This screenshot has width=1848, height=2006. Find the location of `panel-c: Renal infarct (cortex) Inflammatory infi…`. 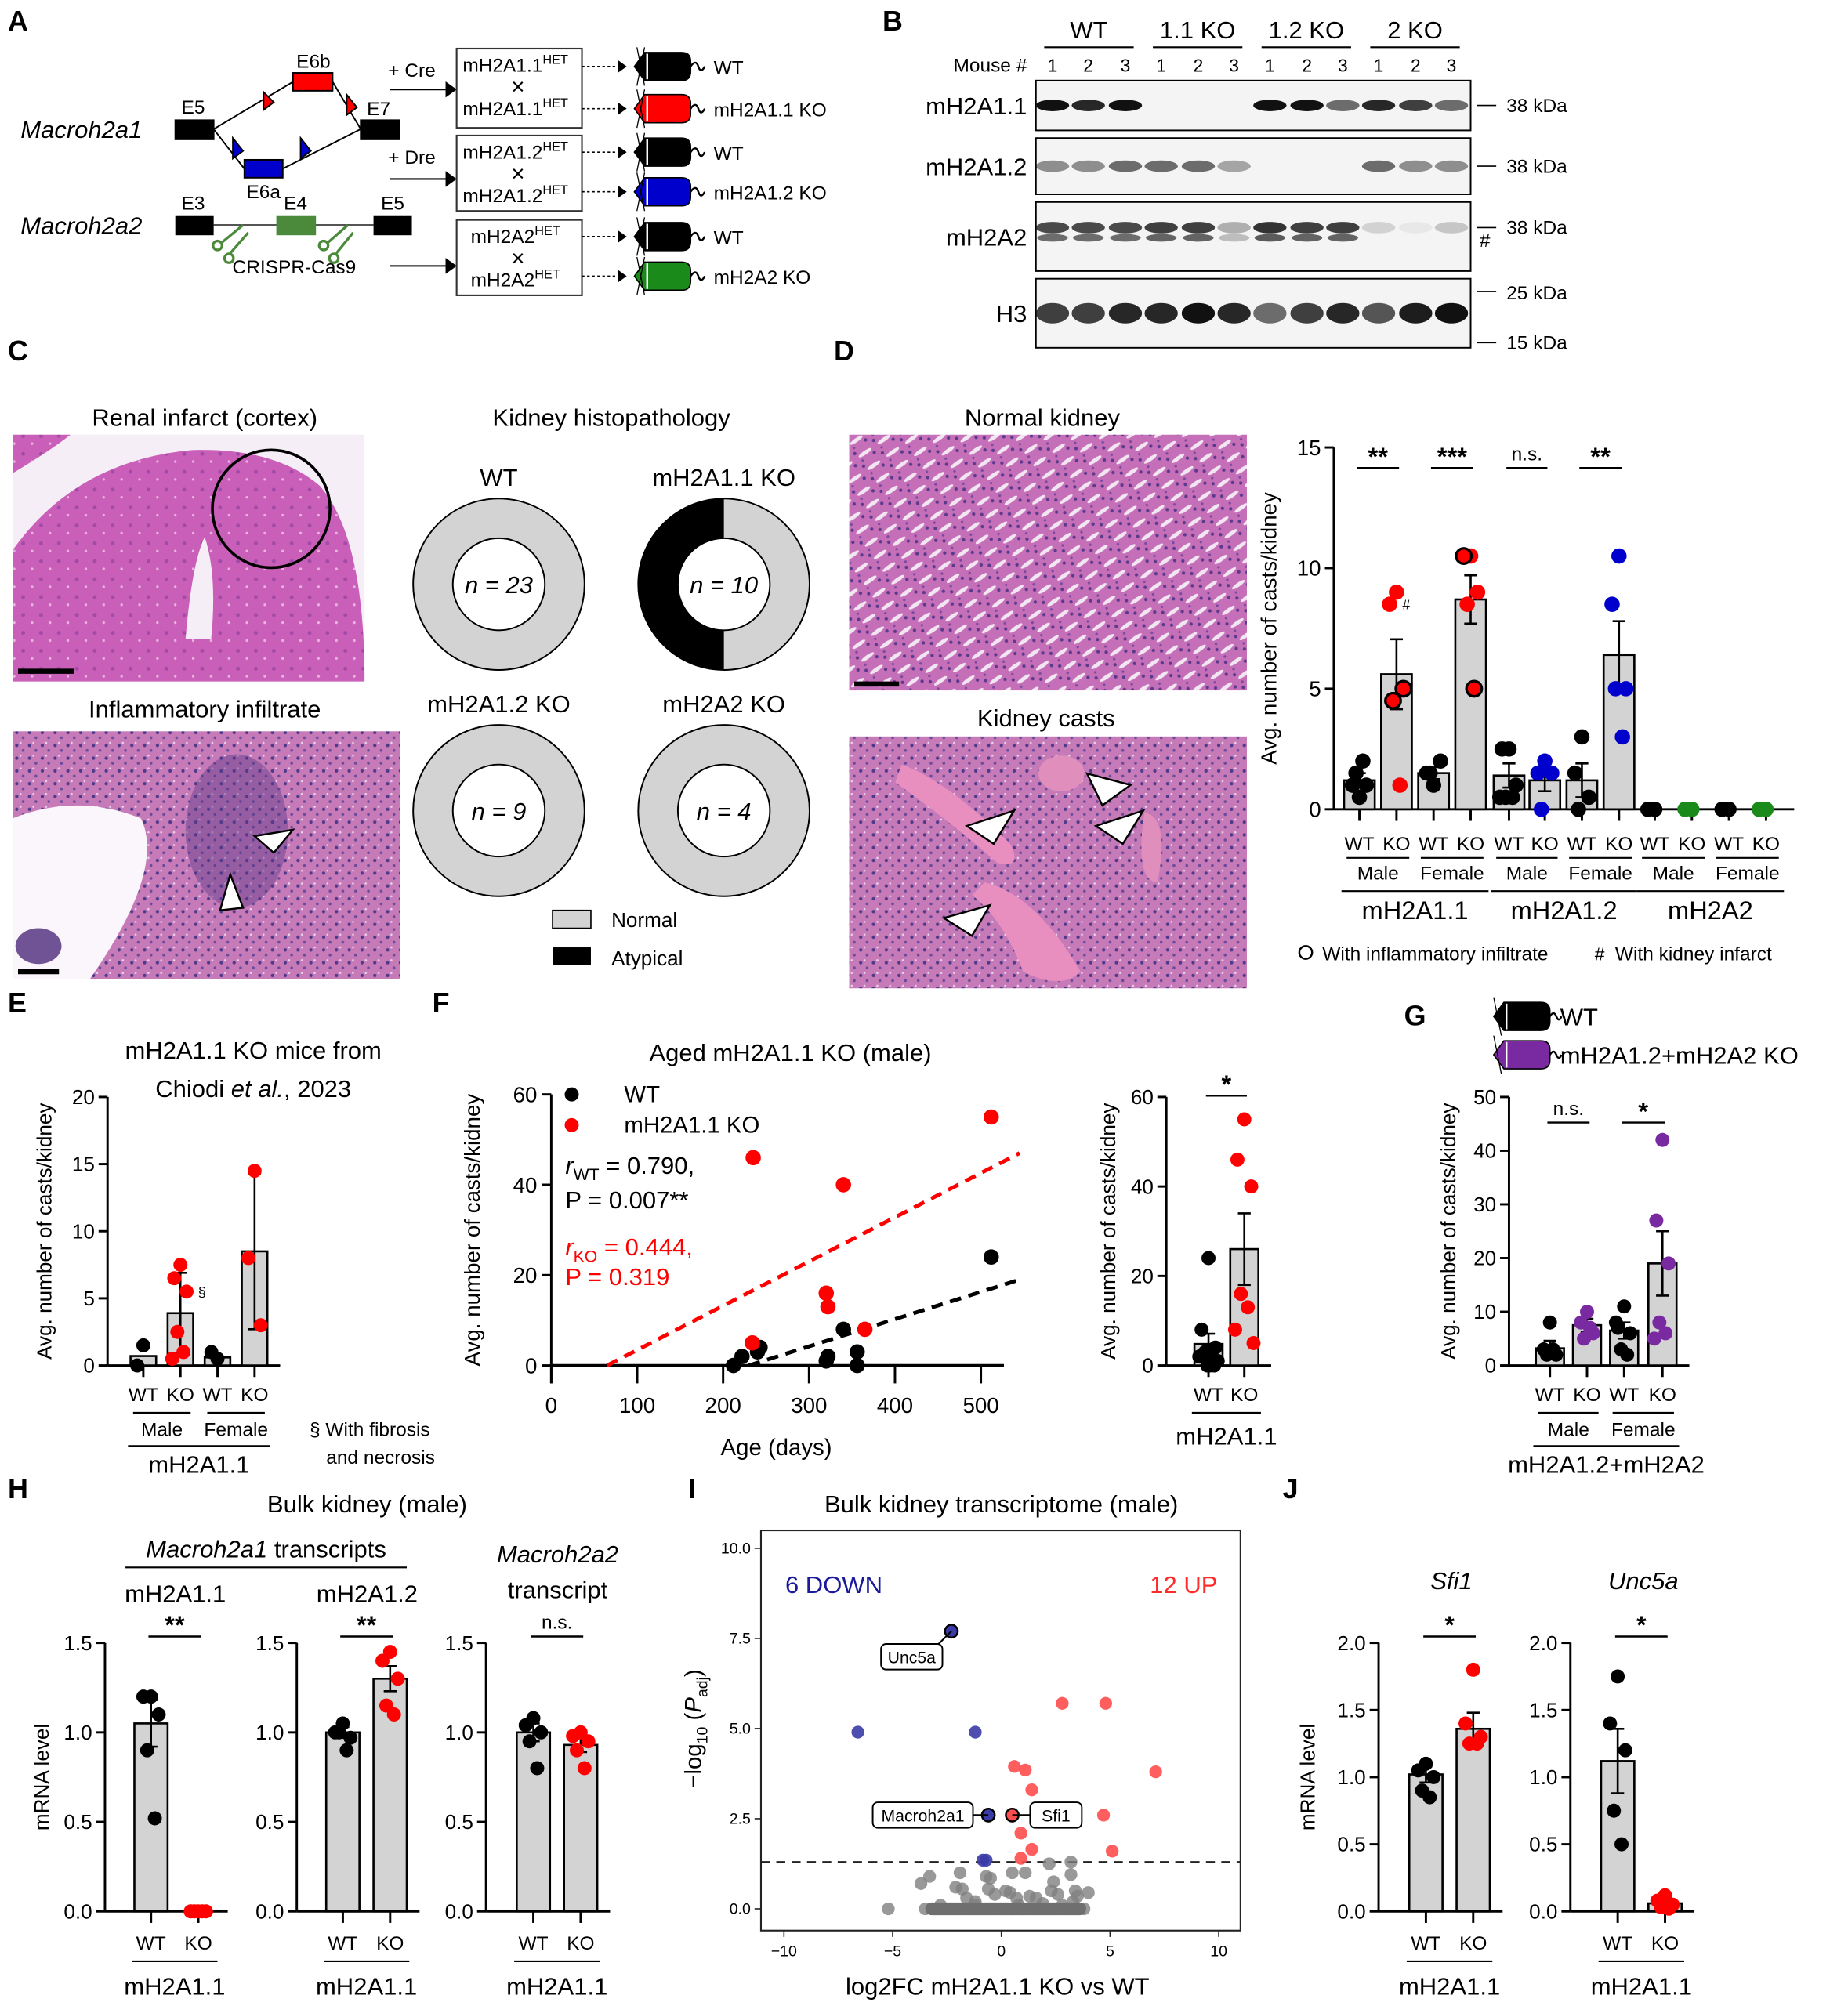

panel-c: Renal infarct (cortex) Inflammatory infi… is located at coordinates (412, 691).